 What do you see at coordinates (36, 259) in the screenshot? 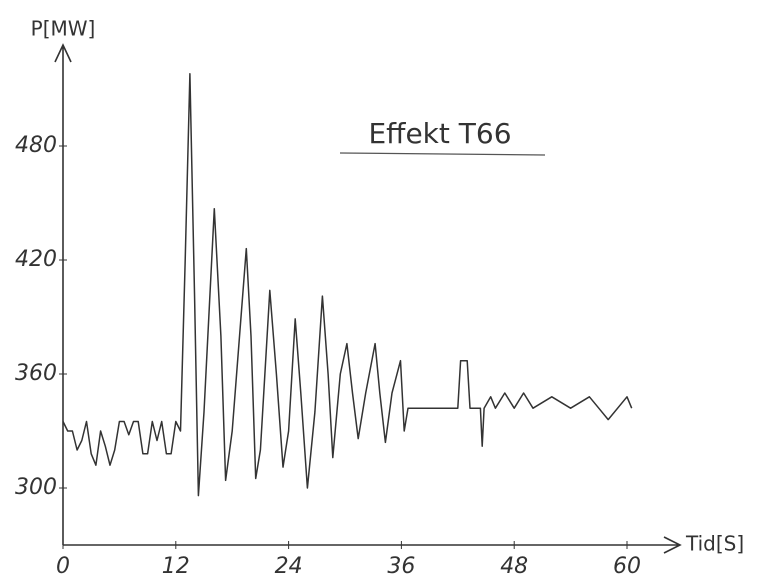
I see `y-tick-label: 420` at bounding box center [36, 259].